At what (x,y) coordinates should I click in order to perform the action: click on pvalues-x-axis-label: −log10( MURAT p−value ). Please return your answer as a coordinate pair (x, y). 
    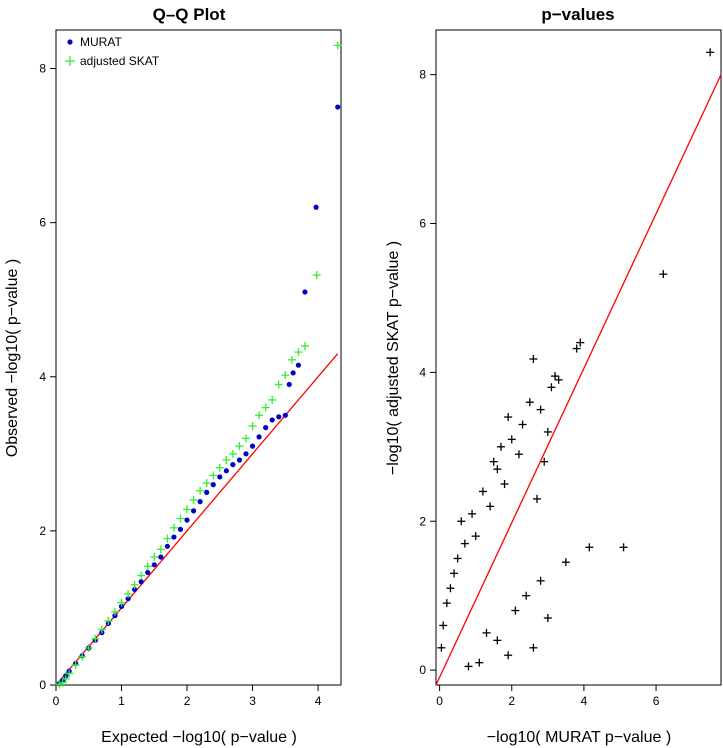
    Looking at the image, I should click on (579, 737).